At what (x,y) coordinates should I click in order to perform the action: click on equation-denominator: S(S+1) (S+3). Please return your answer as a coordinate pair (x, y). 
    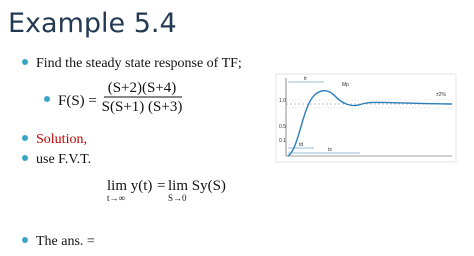
    Looking at the image, I should click on (142, 107).